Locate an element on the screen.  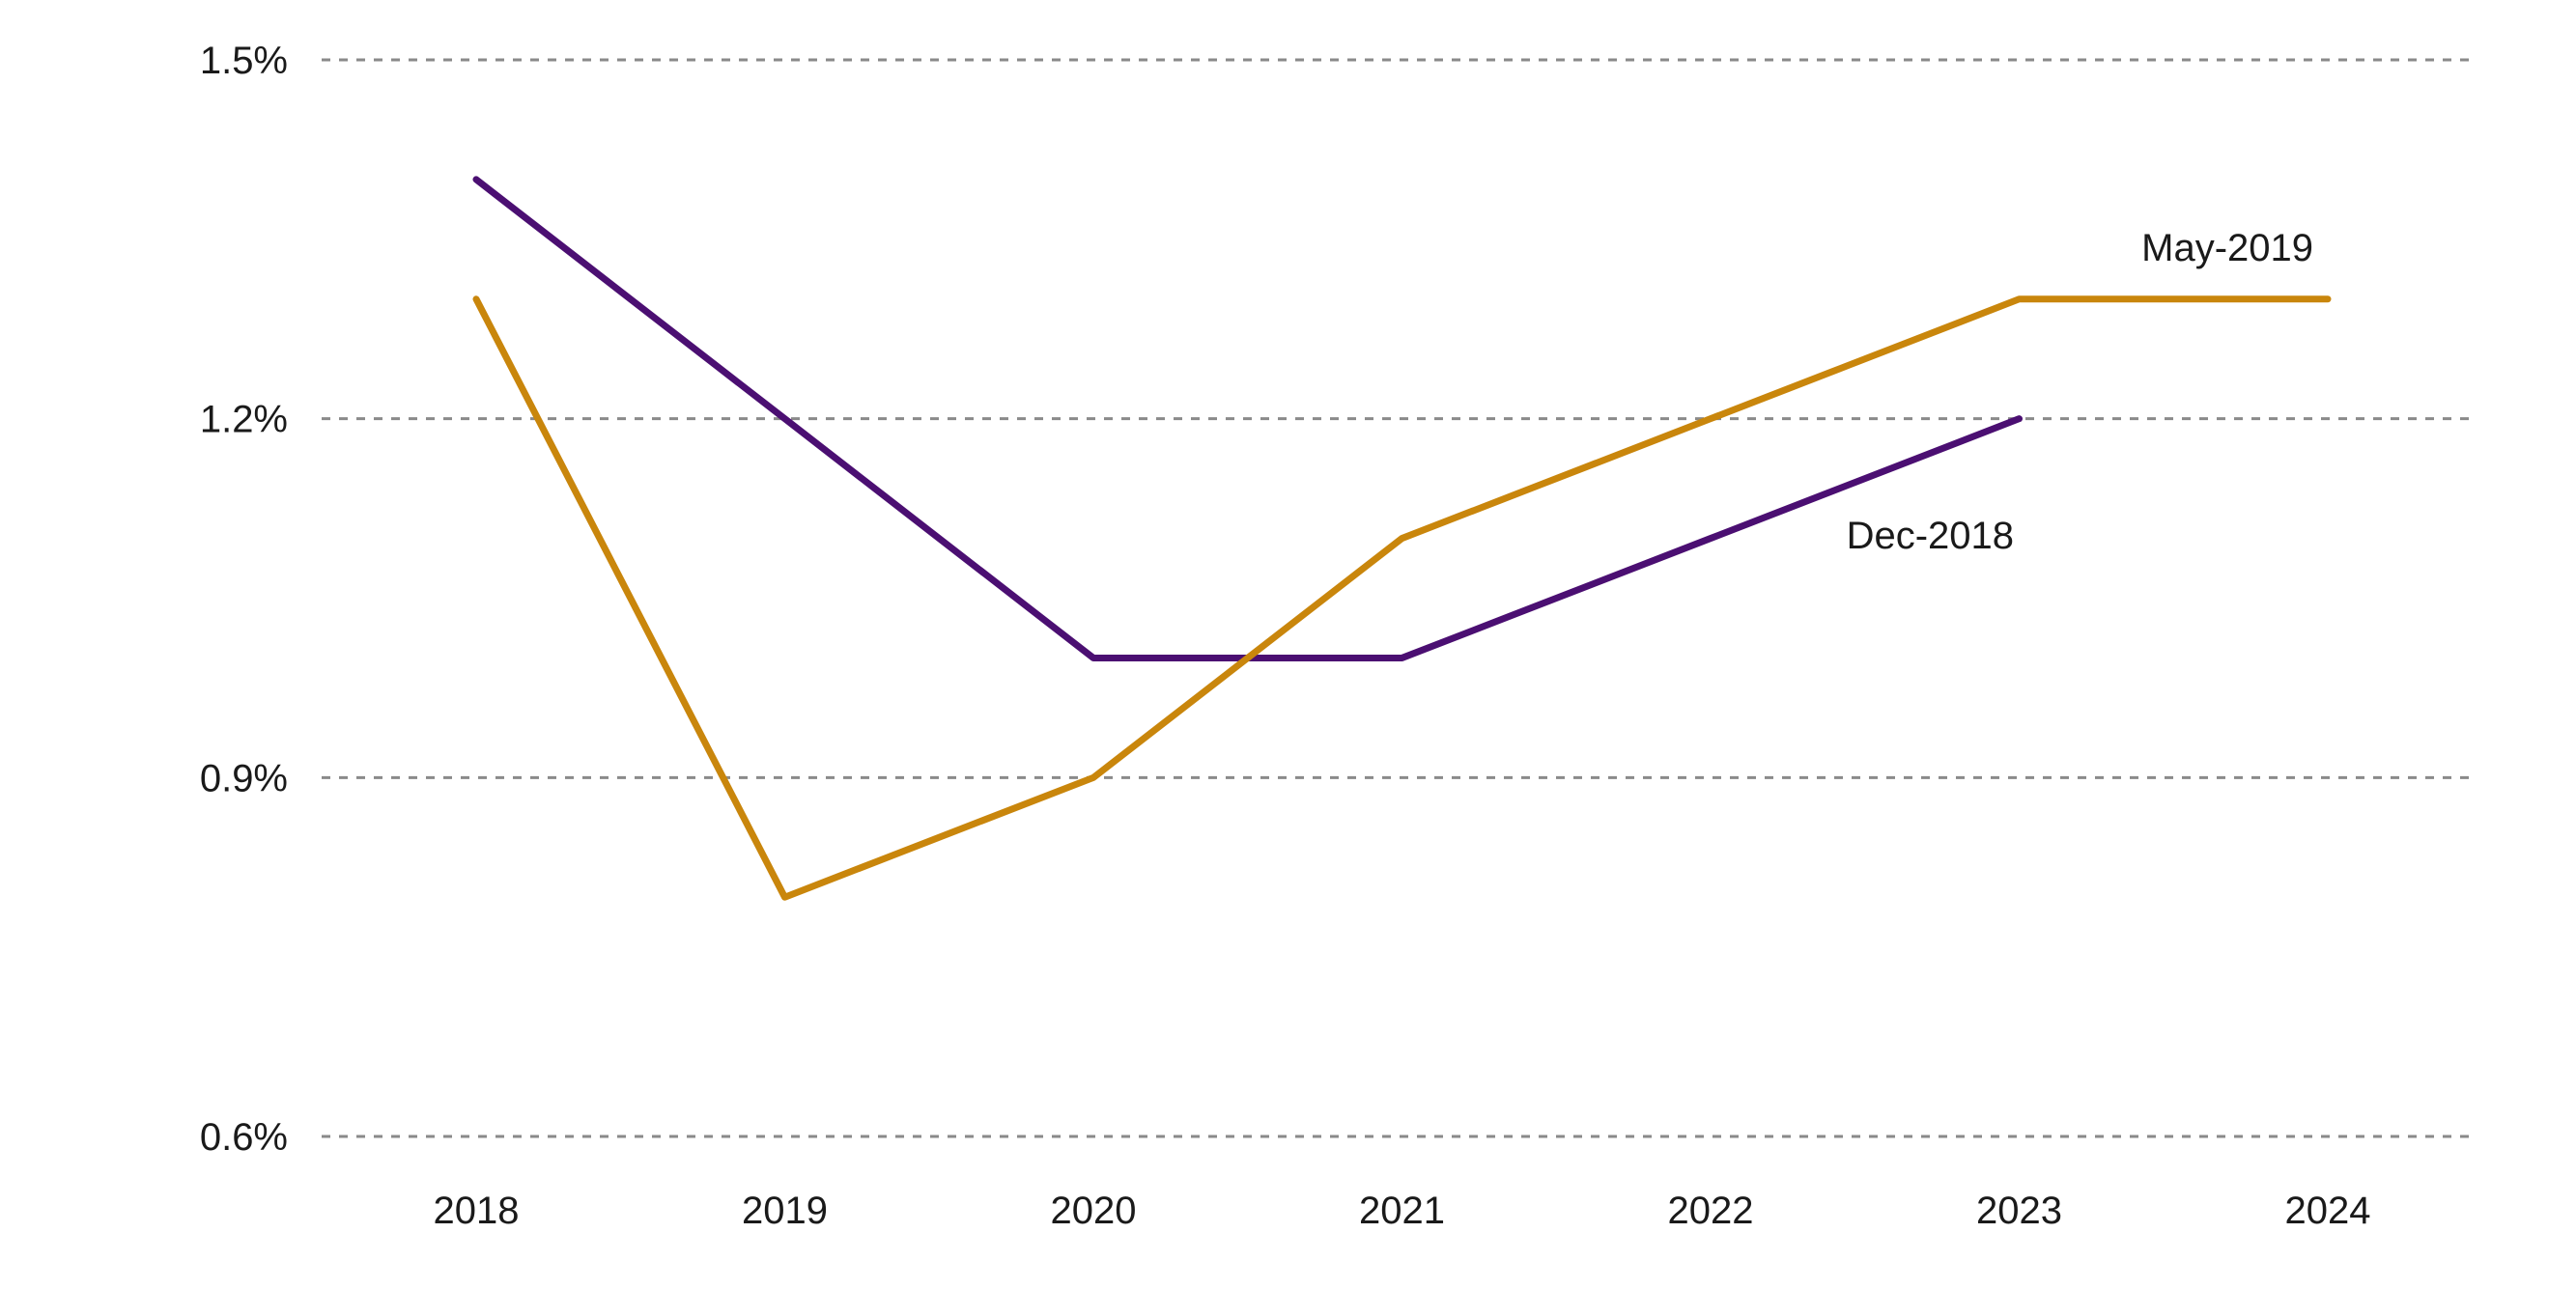
y-axis-tick-labels: 0.6% 0.9% 1.2% 1.5% is located at coordinates (244, 599).